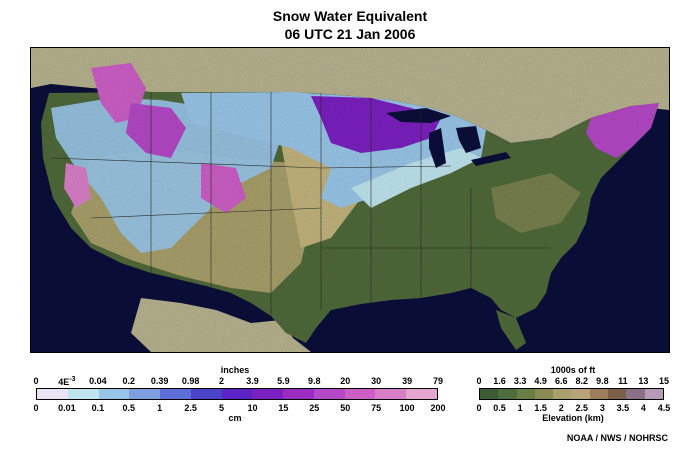 The image size is (700, 450). I want to click on elev-top-label: 15, so click(663, 381).